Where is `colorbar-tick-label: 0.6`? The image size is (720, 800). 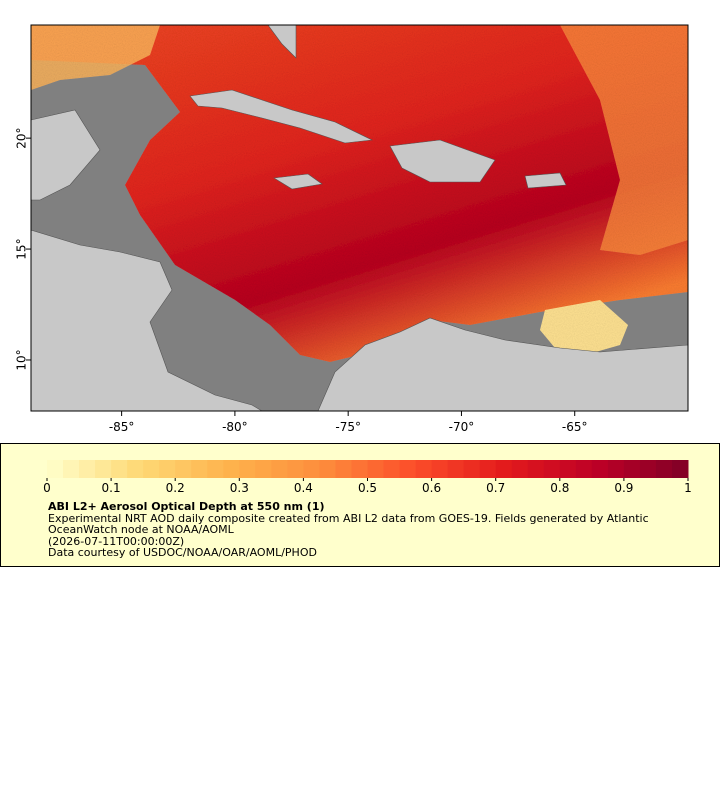 colorbar-tick-label: 0.6 is located at coordinates (431, 488).